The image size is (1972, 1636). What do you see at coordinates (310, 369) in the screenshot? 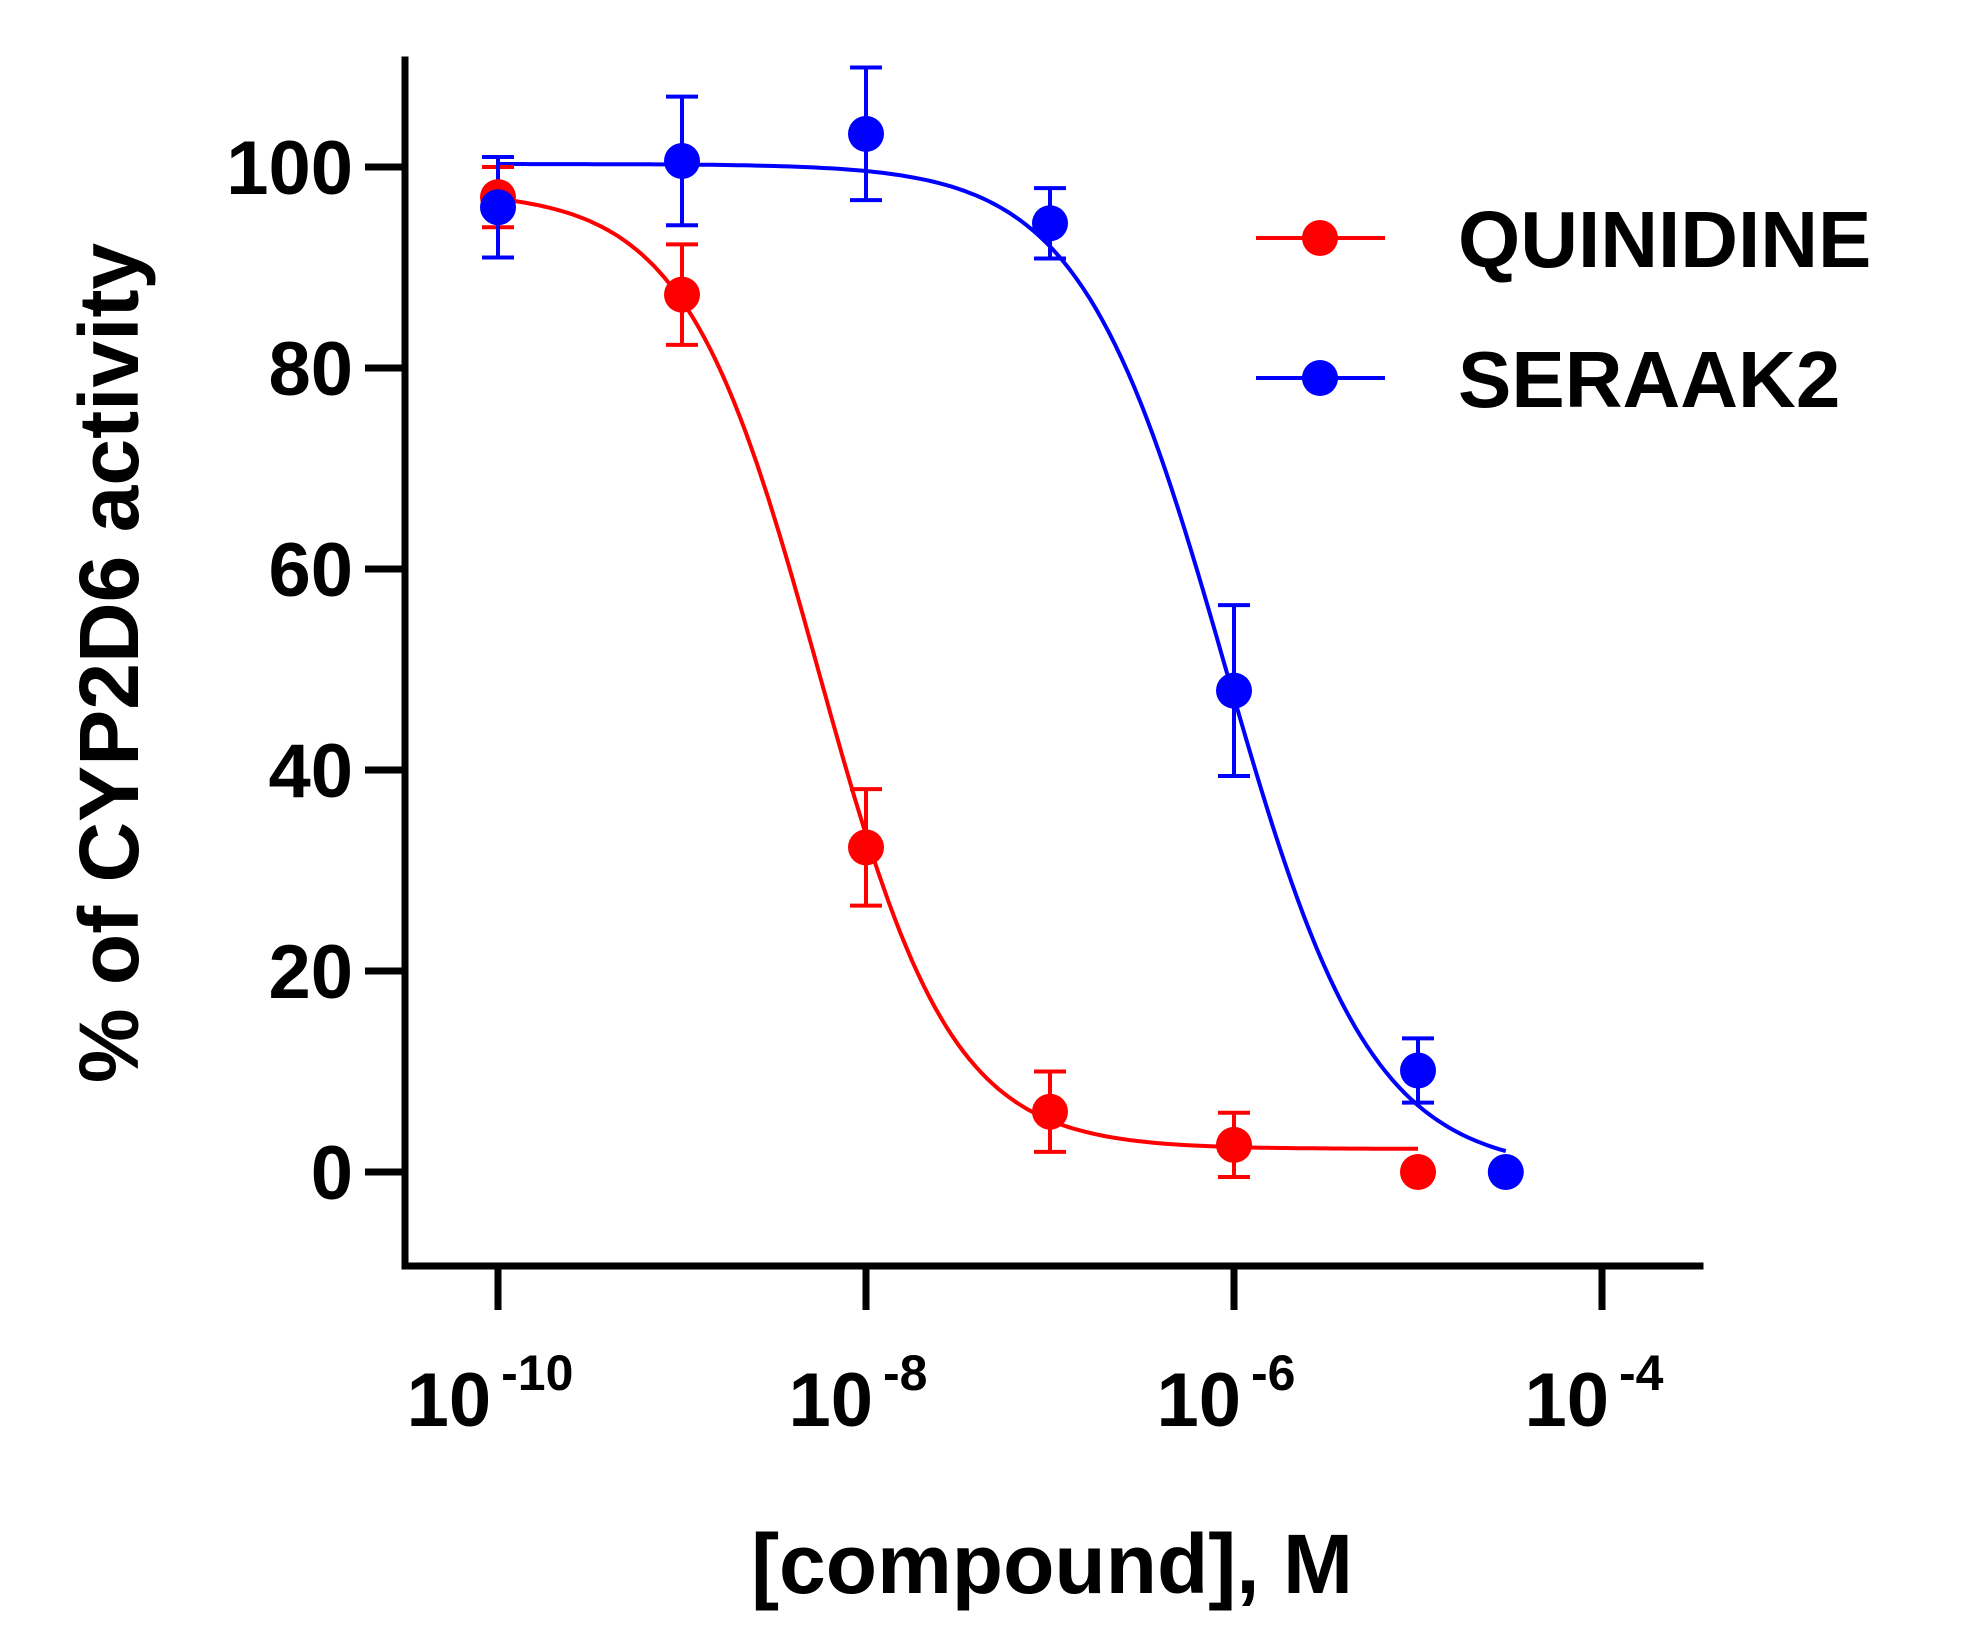
I see `y-tick-label: 80` at bounding box center [310, 369].